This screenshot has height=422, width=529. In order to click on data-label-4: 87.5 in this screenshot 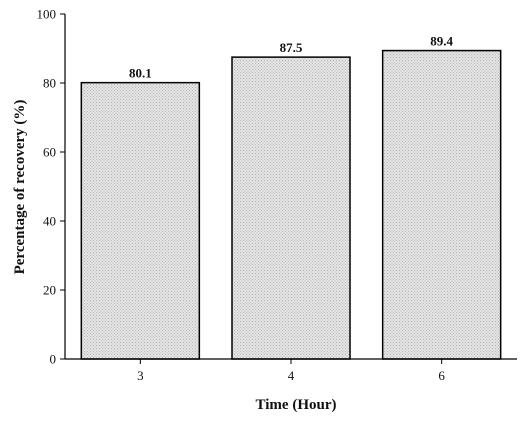, I will do `click(291, 47)`.